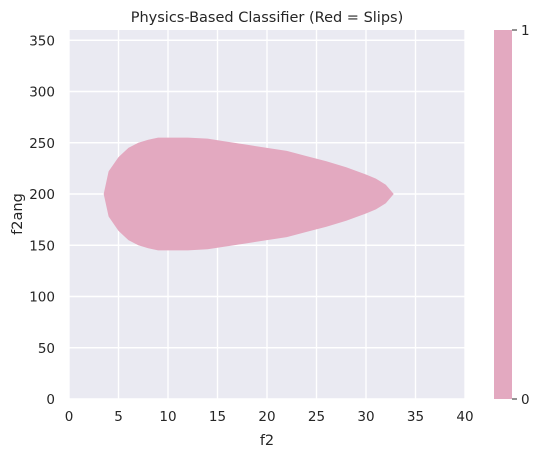  I want to click on x-tick-label-6: 30, so click(365, 417).